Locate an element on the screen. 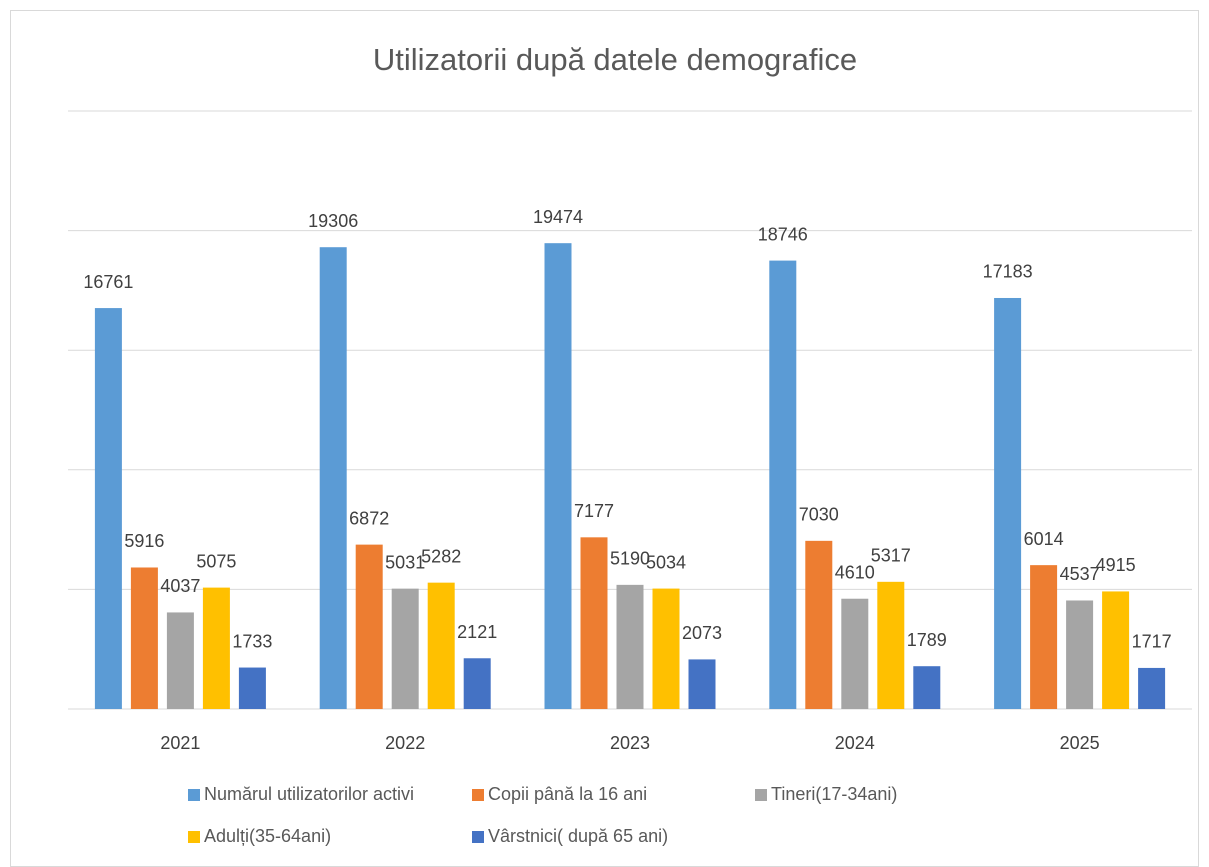 Image resolution: width=1209 pixels, height=867 pixels. x-tick-label: 2023 is located at coordinates (630, 743).